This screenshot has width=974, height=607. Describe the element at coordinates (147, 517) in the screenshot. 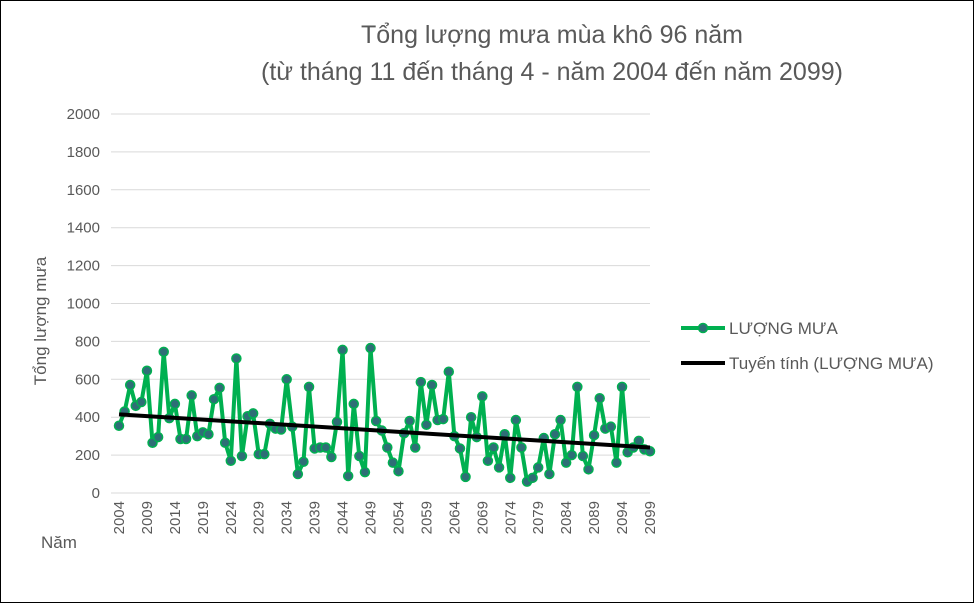

I see `x-tick-label: 2009` at that location.